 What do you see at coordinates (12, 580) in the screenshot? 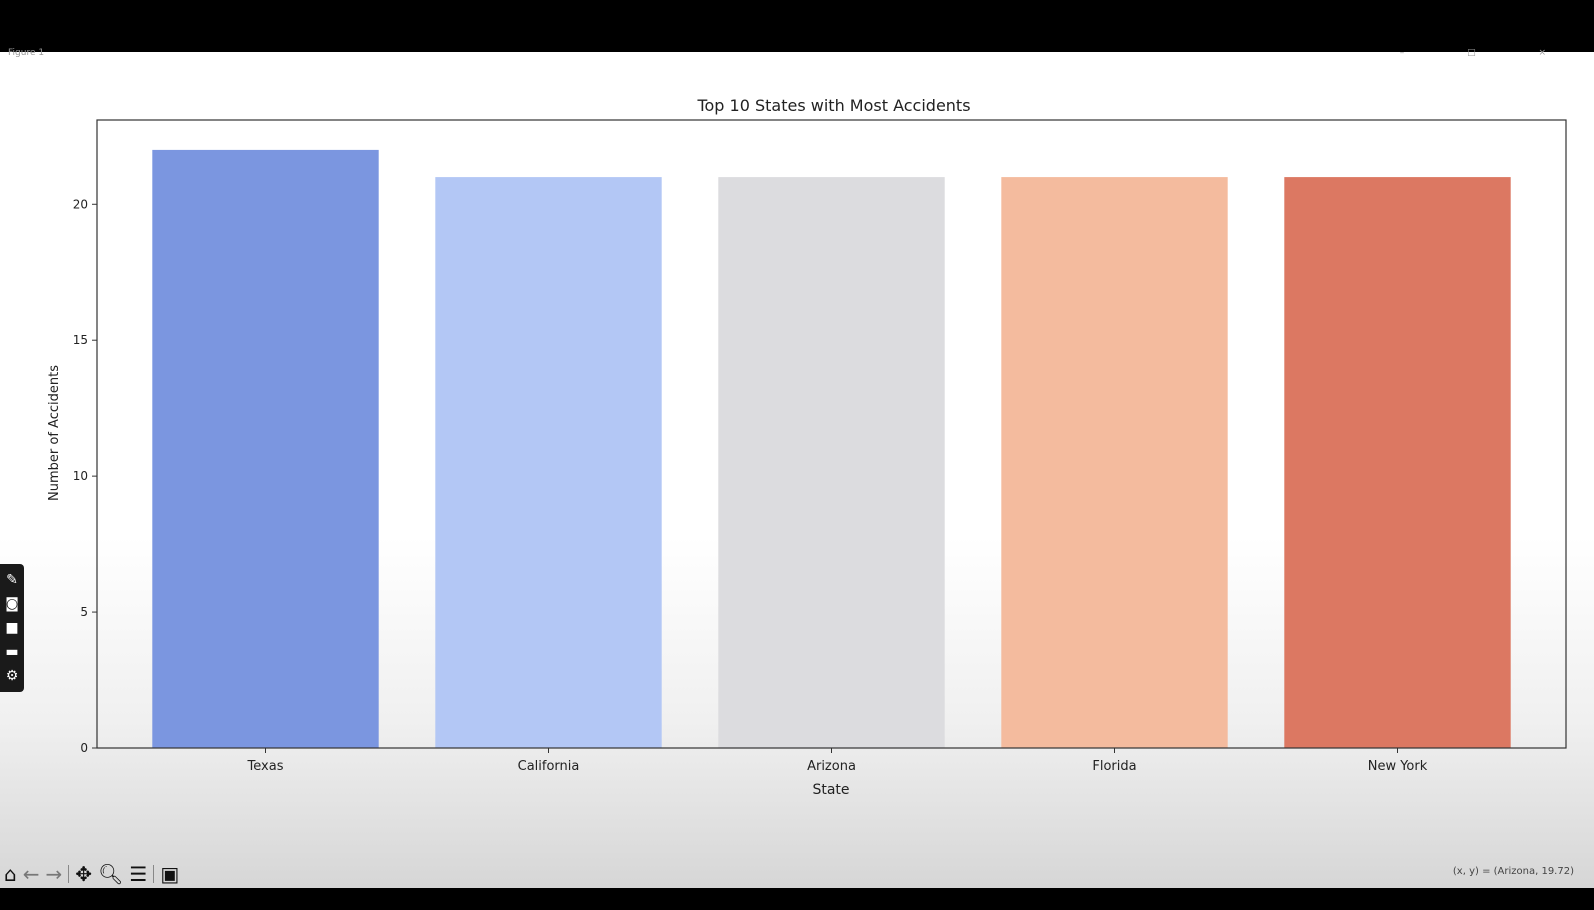
I see `pencil-icon: ✎` at bounding box center [12, 580].